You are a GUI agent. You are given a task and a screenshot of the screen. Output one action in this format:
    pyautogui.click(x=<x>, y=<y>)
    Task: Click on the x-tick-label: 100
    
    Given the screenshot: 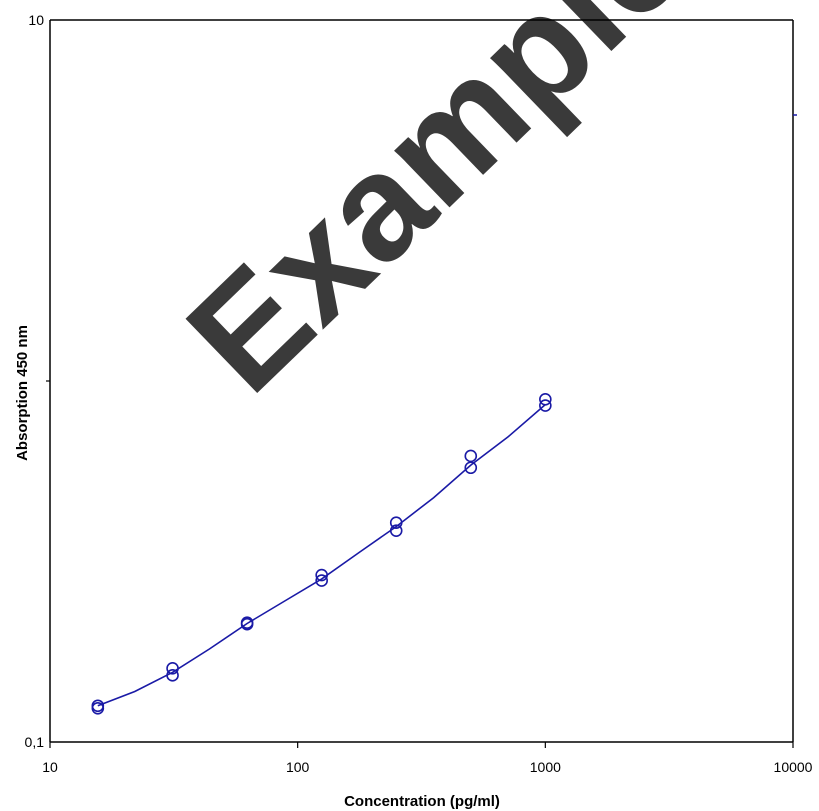 What is the action you would take?
    pyautogui.click(x=298, y=767)
    